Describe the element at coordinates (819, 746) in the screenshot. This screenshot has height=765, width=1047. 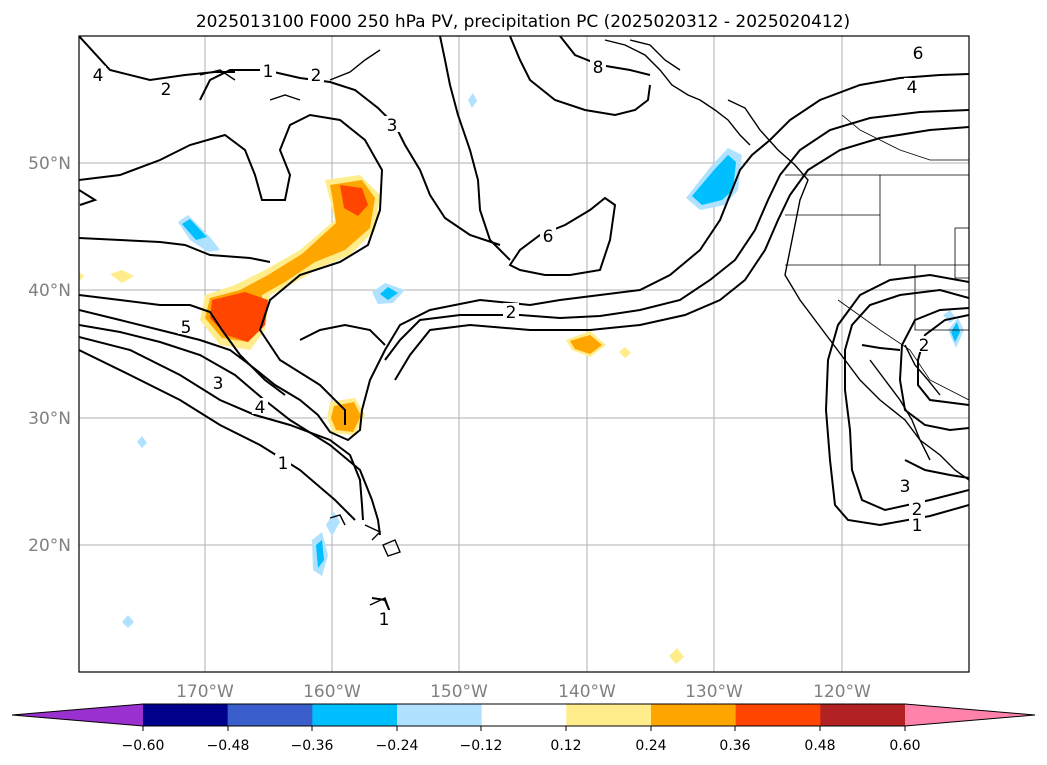
I see `colorbar-tick-label: 0.48` at that location.